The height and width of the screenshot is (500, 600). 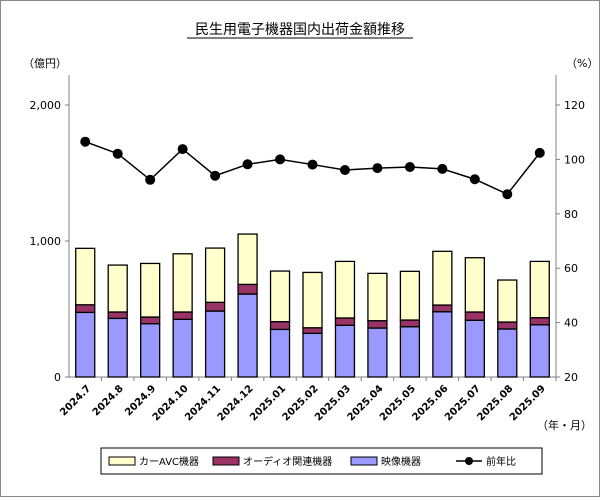 I want to click on legend-label: 映像機器, so click(x=401, y=461).